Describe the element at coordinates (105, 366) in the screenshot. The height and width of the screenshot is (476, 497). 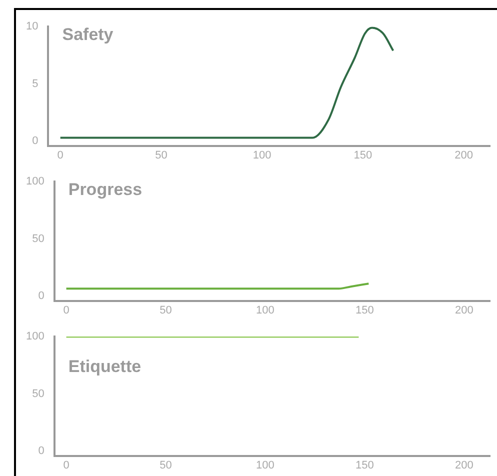
I see `text: Etiquette` at that location.